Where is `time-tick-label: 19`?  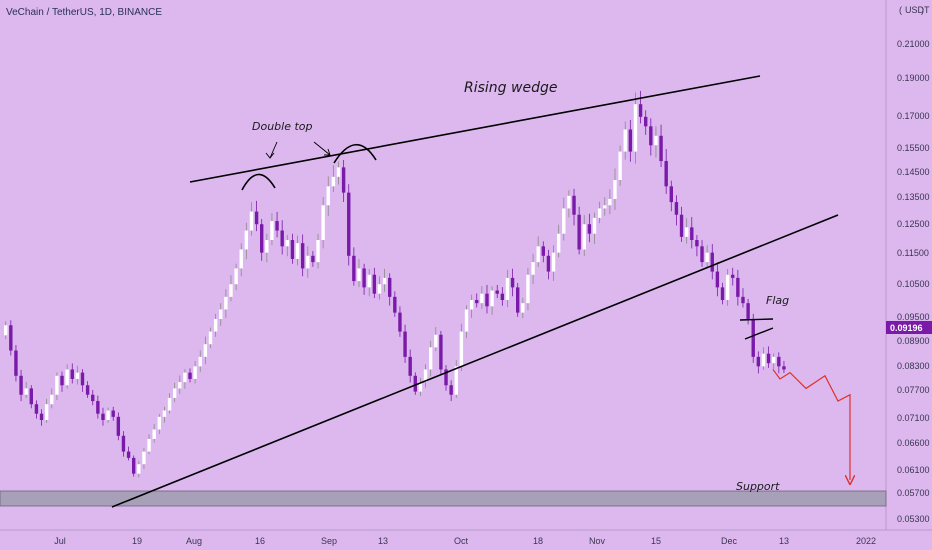
time-tick-label: 19 is located at coordinates (137, 541).